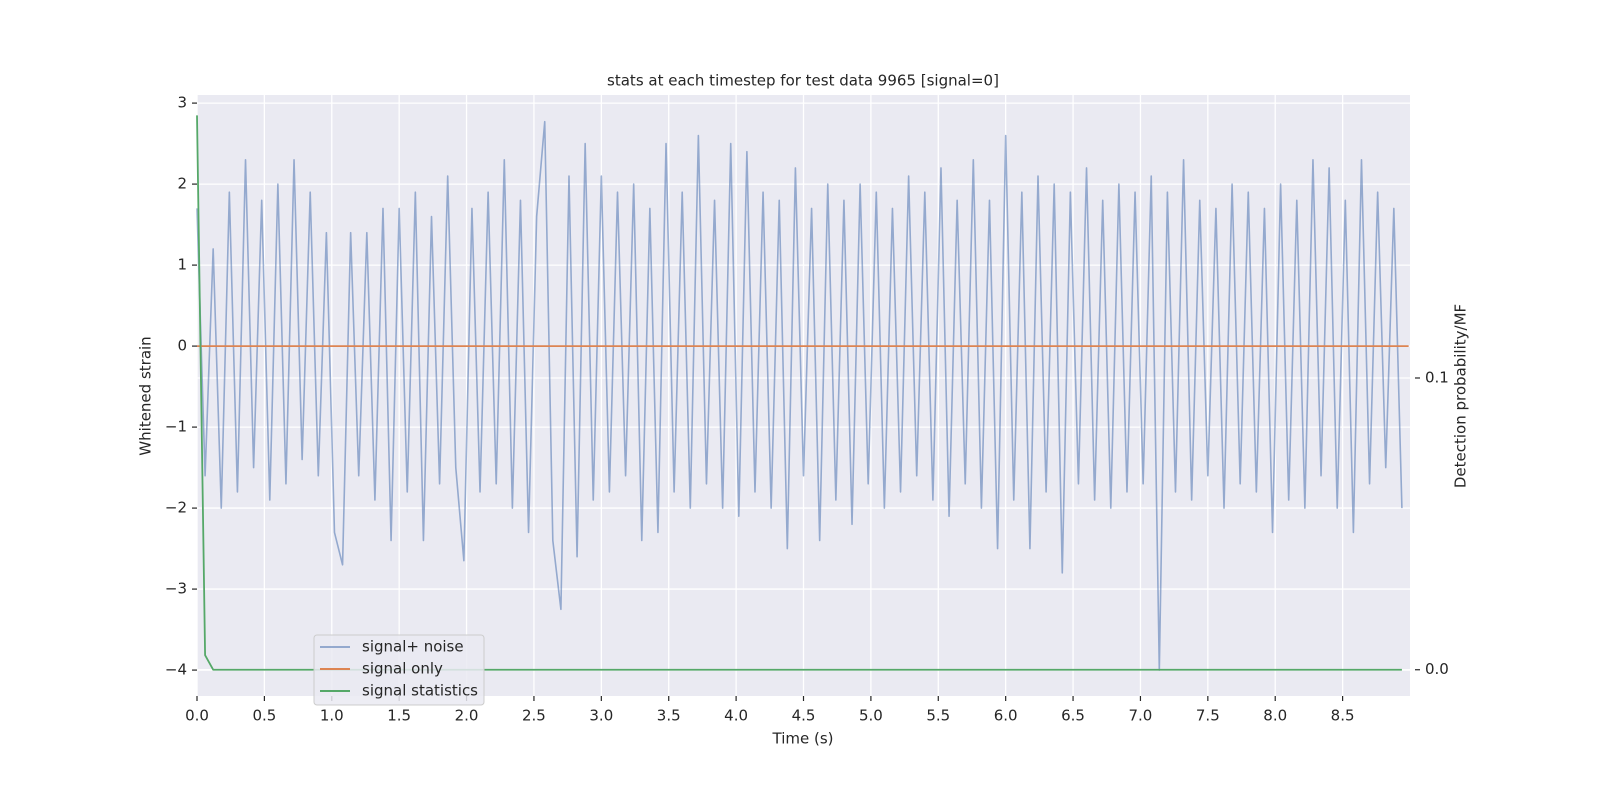 The image size is (1600, 800). Describe the element at coordinates (332, 716) in the screenshot. I see `x-tick-label: 1.0` at that location.